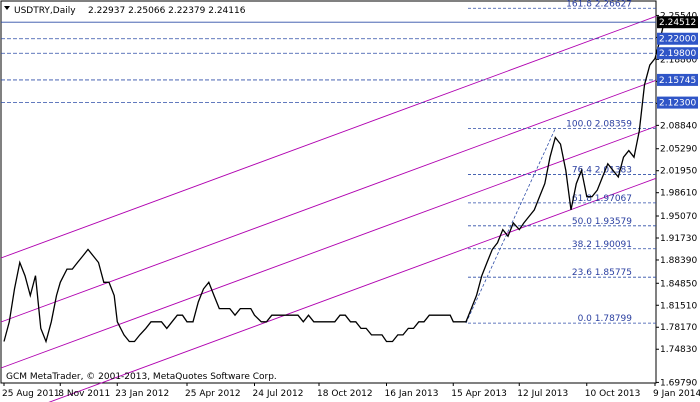 Image resolution: width=700 pixels, height=402 pixels. What do you see at coordinates (678, 239) in the screenshot?
I see `y-tick-label: 1.91730` at bounding box center [678, 239].